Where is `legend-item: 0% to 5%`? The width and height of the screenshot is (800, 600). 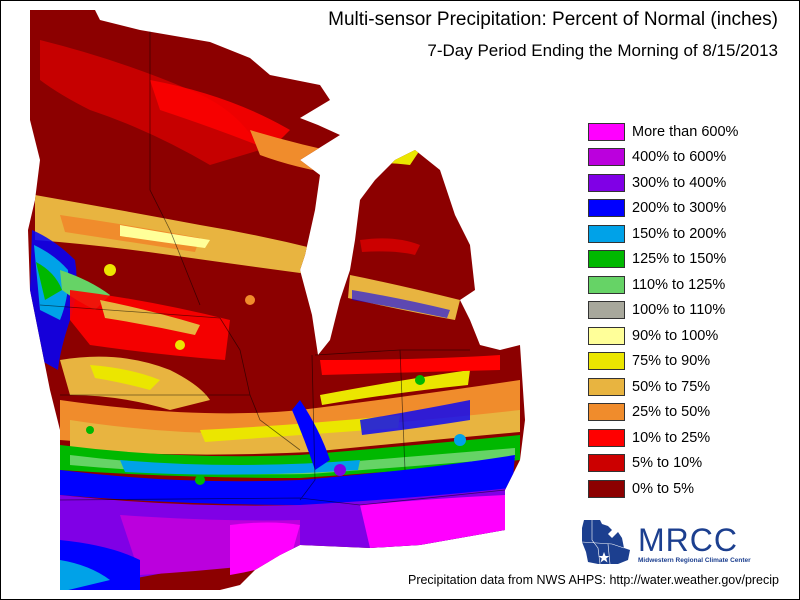
legend-item: 0% to 5% is located at coordinates (688, 488).